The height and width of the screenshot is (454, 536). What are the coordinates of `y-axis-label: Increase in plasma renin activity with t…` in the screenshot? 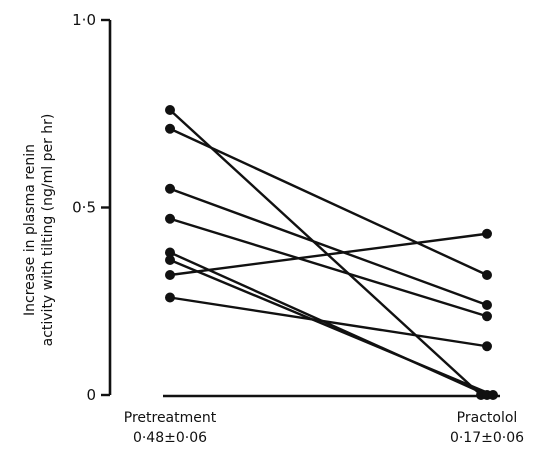 It's located at (39, 230).